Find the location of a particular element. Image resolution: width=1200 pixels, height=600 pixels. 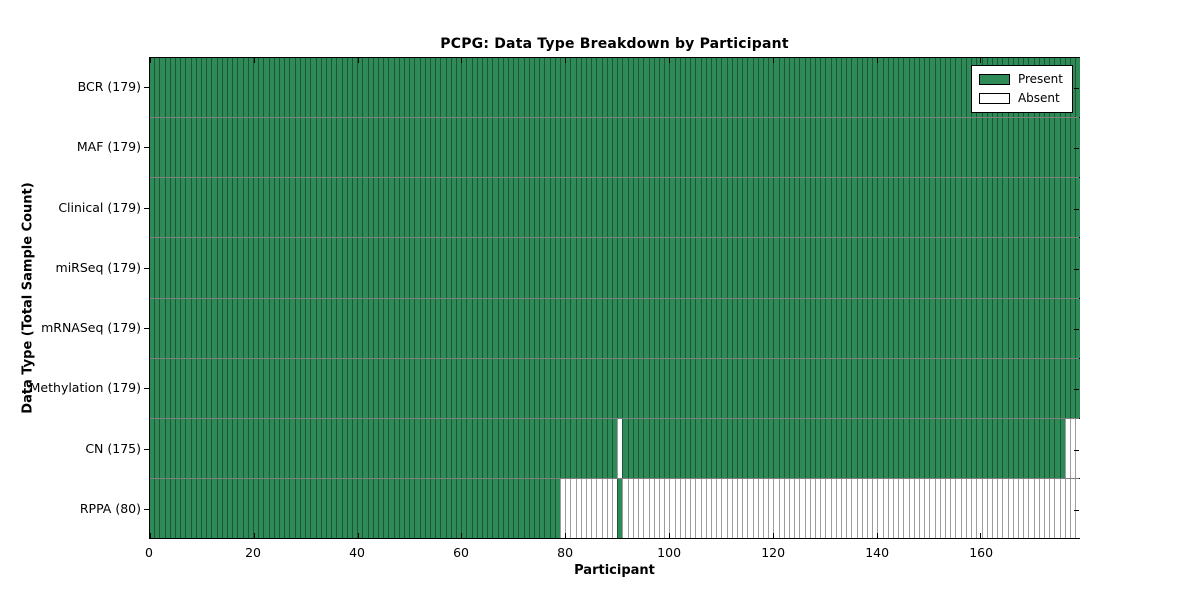

legend-label: Present is located at coordinates (1040, 79).